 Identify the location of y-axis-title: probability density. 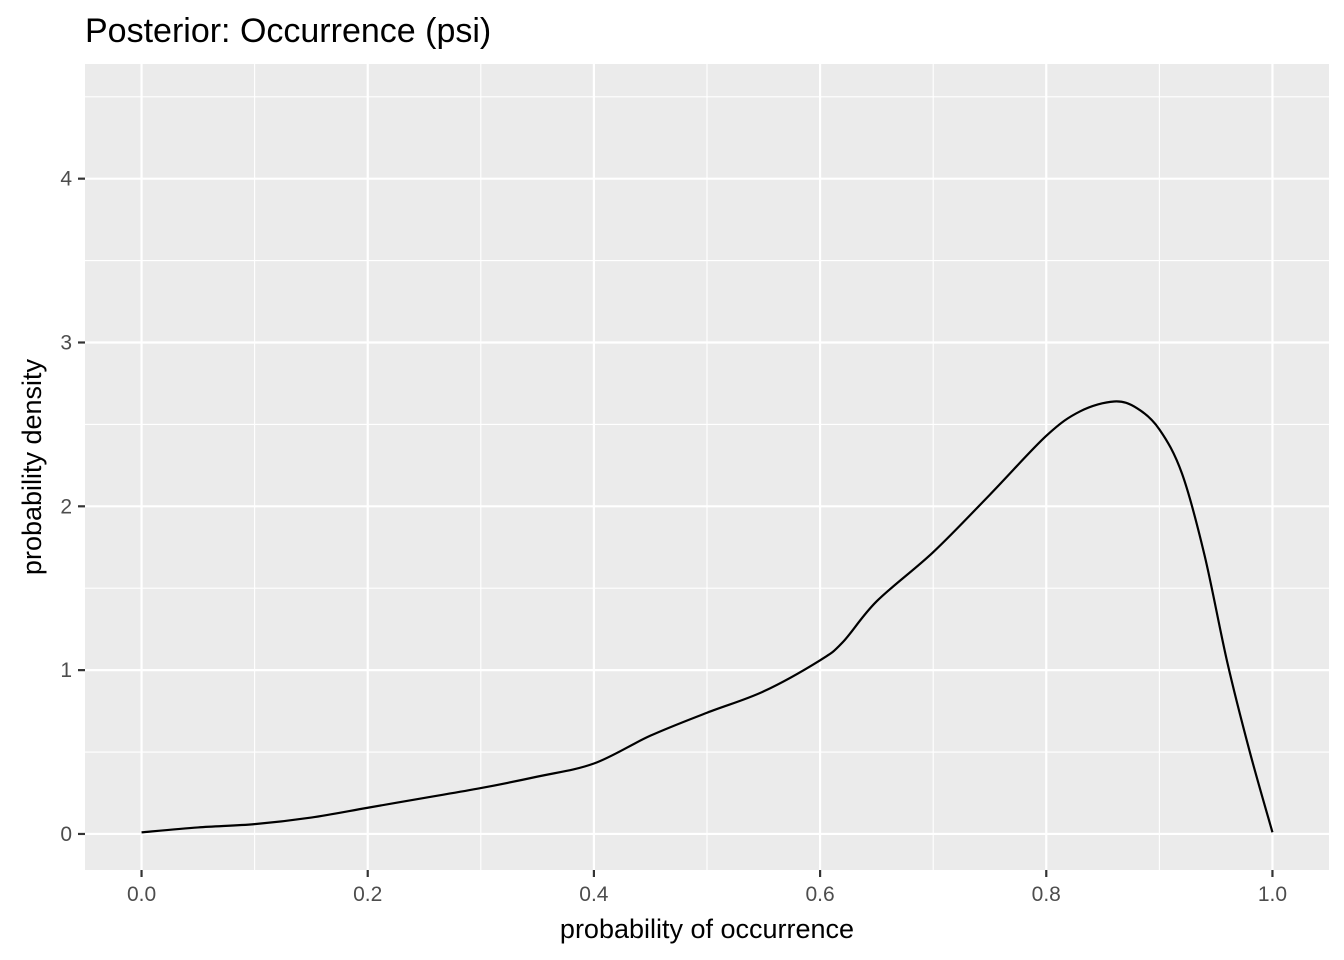
(32, 466).